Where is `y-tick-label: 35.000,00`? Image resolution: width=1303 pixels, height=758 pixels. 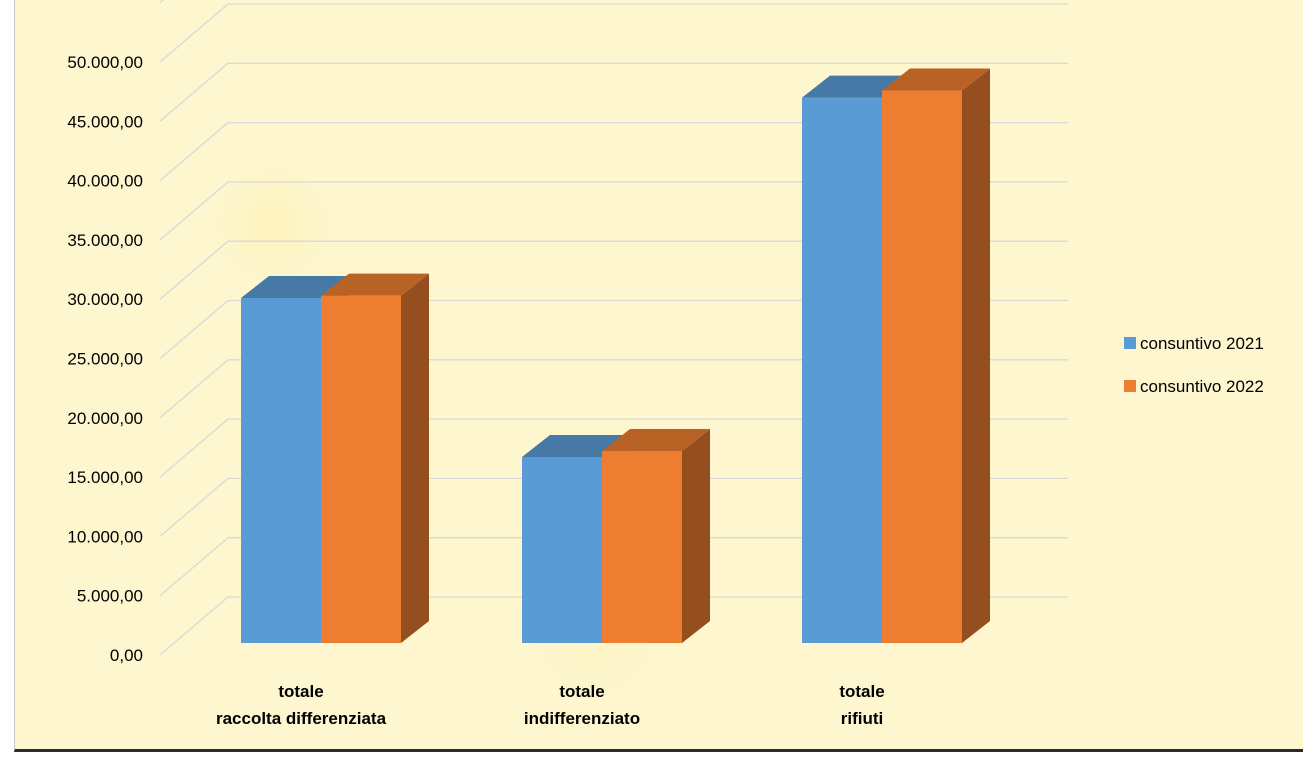
y-tick-label: 35.000,00 is located at coordinates (105, 240).